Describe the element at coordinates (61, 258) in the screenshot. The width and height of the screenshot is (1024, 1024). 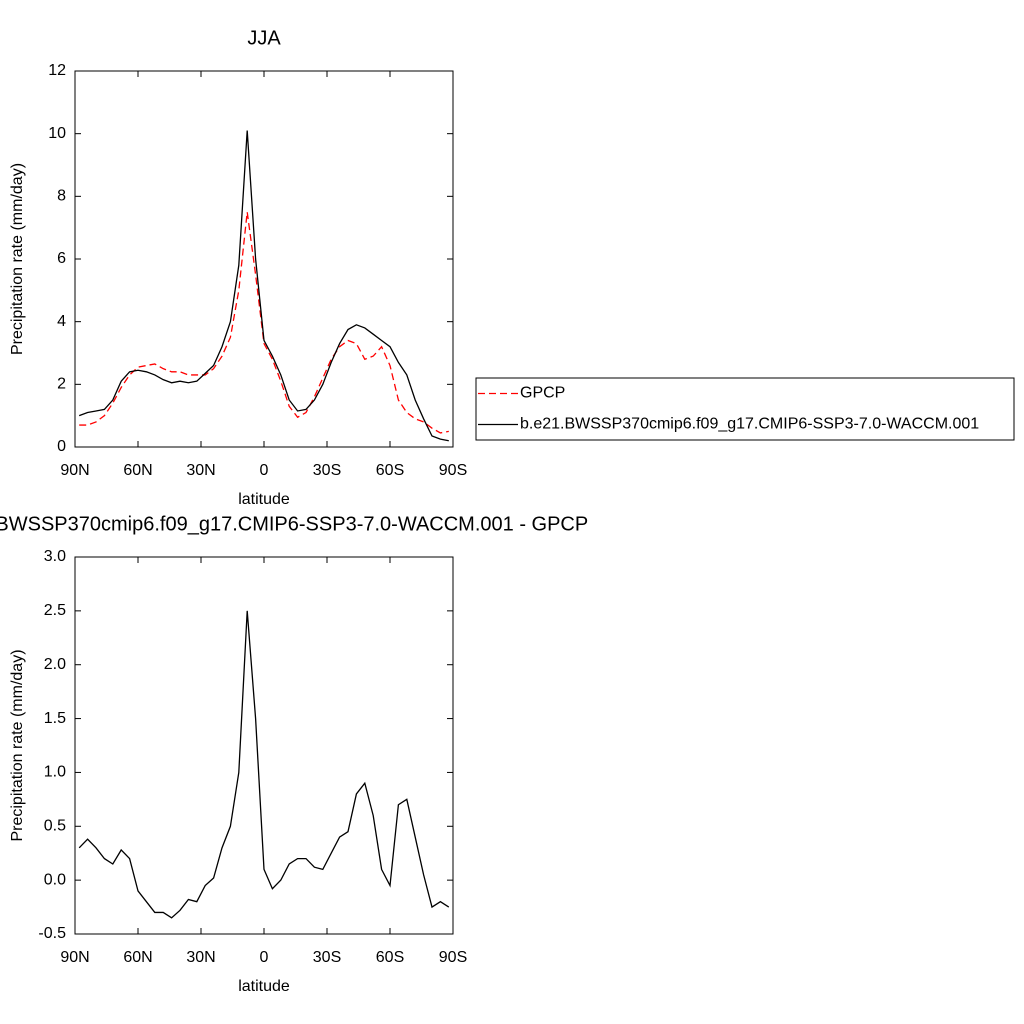
I see `y-tick-label: 6` at that location.